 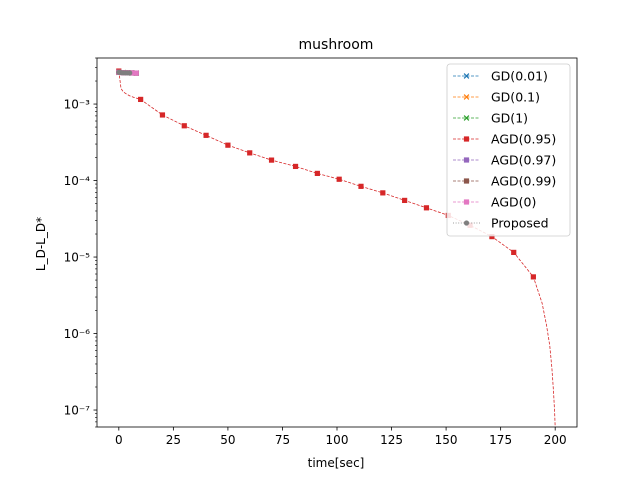 I want to click on legend-label: Proposed, so click(x=520, y=223).